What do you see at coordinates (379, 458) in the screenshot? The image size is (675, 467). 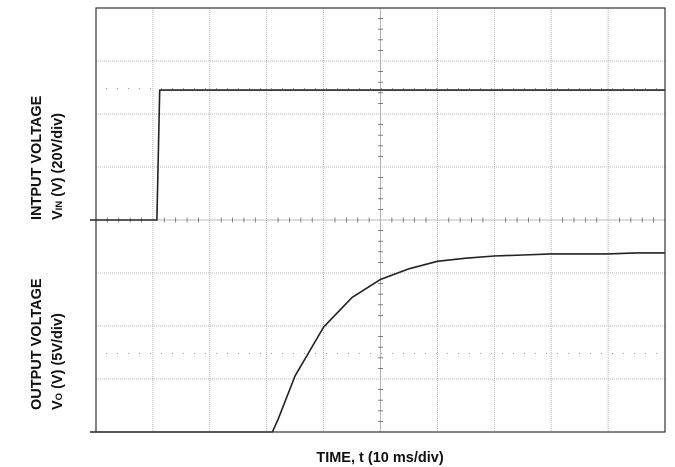 I see `x-axis-label: TIME, t (10 ms/div)` at bounding box center [379, 458].